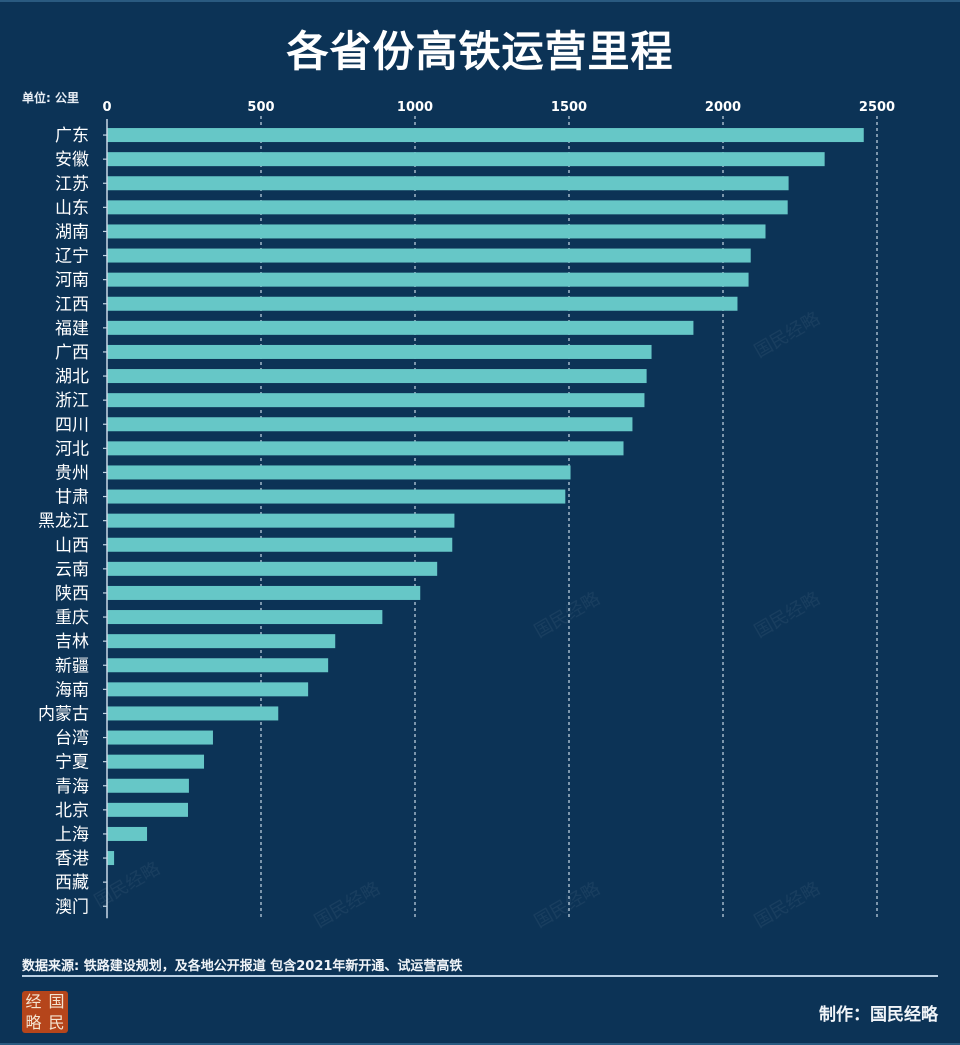 The image size is (960, 1045). I want to click on x-tick-label: 500, so click(260, 107).